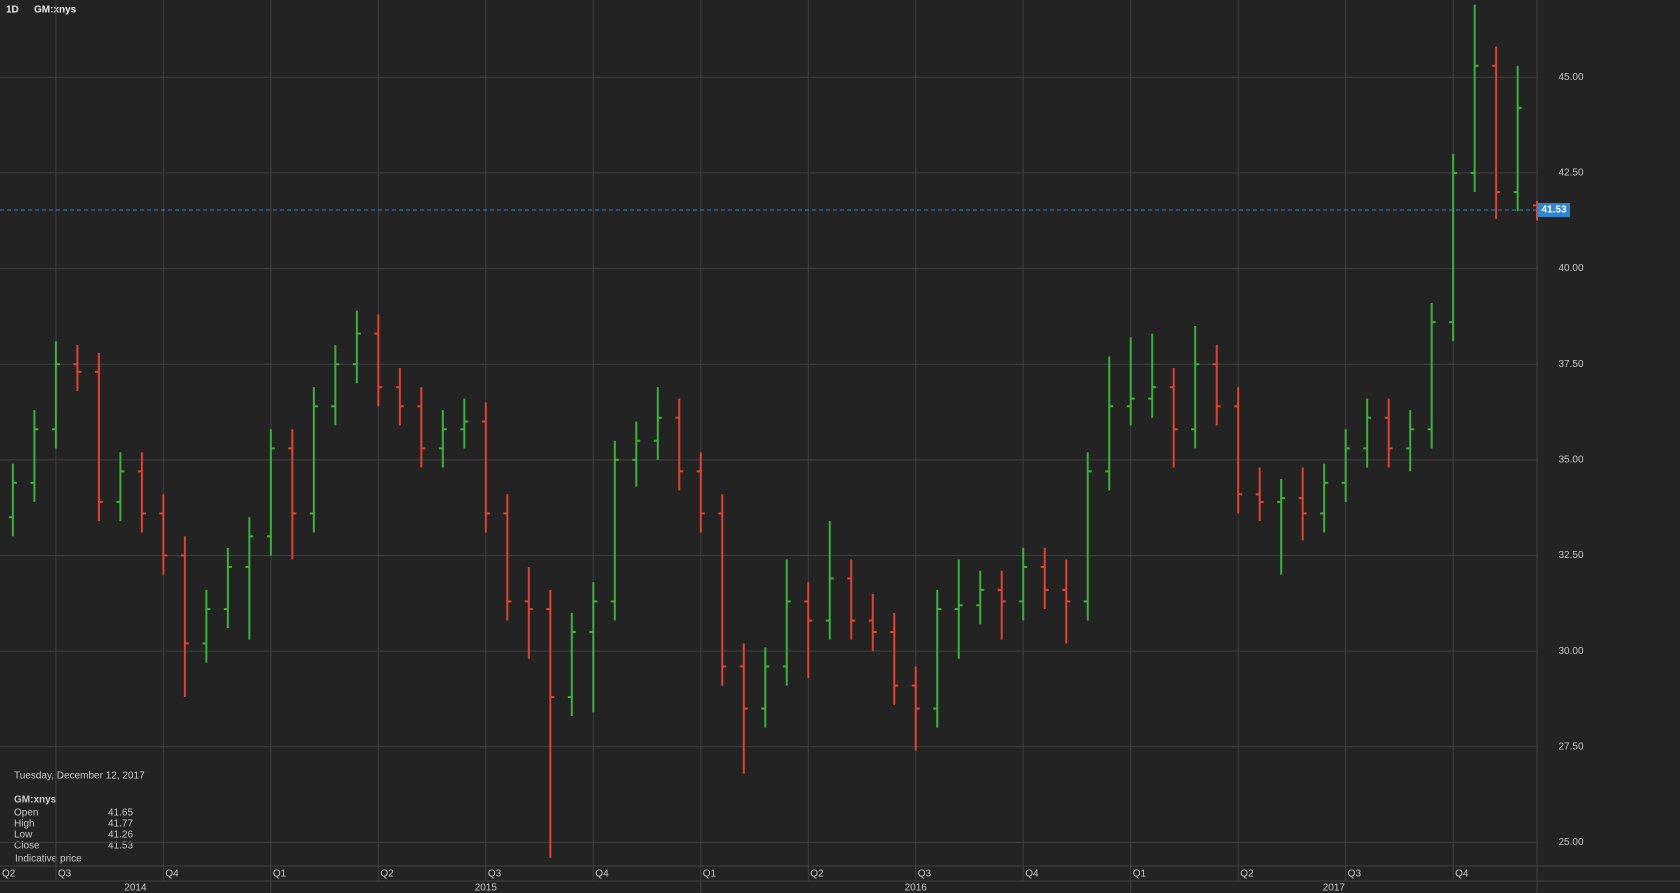  What do you see at coordinates (27, 846) in the screenshot?
I see `info-field: Close` at bounding box center [27, 846].